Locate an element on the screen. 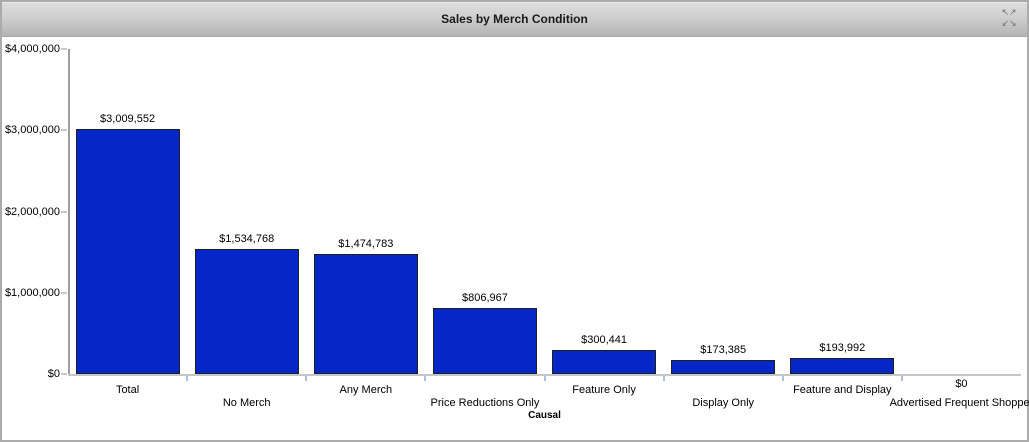  y-axis-line is located at coordinates (69, 212).